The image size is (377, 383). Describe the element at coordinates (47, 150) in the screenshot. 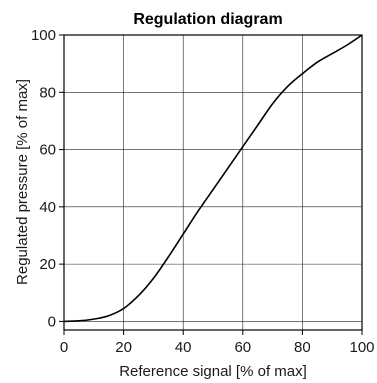

I see `y-tick-label: 60` at that location.